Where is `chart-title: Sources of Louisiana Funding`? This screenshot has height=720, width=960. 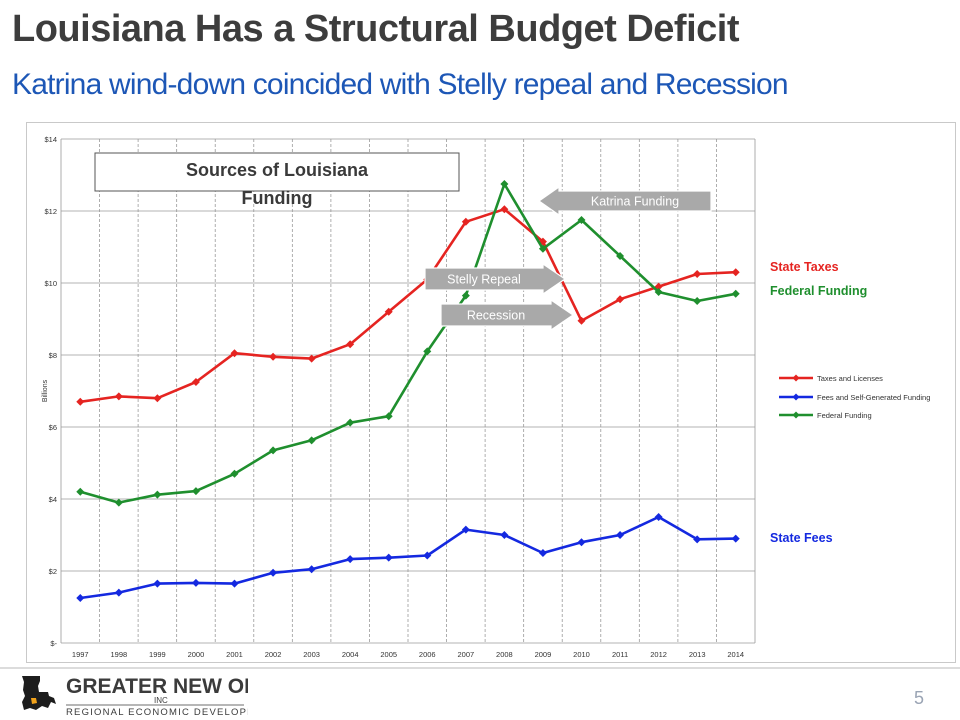 chart-title: Sources of Louisiana Funding is located at coordinates (277, 184).